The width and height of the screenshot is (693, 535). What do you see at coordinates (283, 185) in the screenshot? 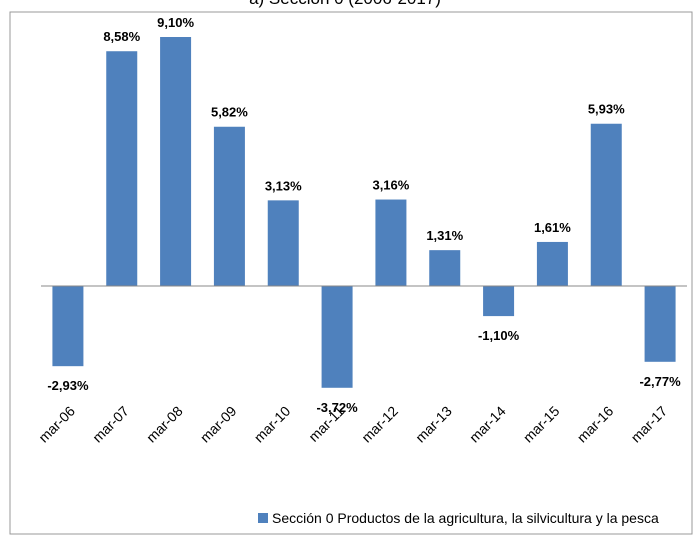
I see `value-label: 3,13%` at bounding box center [283, 185].